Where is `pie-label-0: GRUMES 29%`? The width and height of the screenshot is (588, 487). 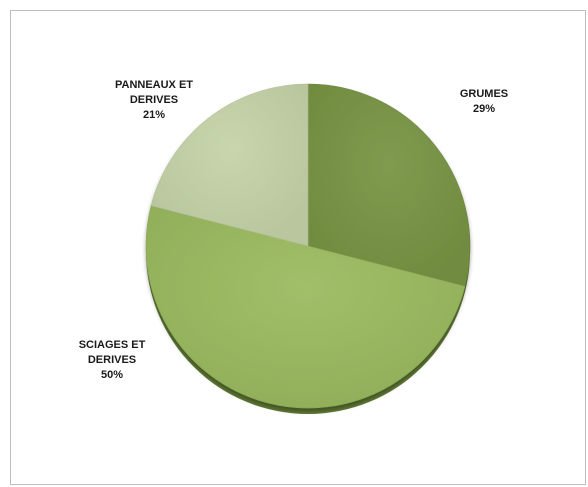
pie-label-0: GRUMES 29% is located at coordinates (484, 101).